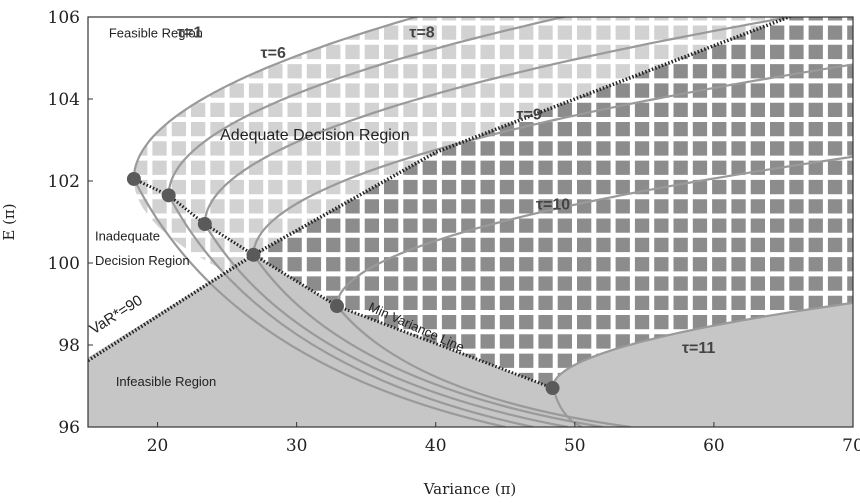 Image resolution: width=860 pixels, height=503 pixels. What do you see at coordinates (297, 446) in the screenshot?
I see `x-tick-label: 30` at bounding box center [297, 446].